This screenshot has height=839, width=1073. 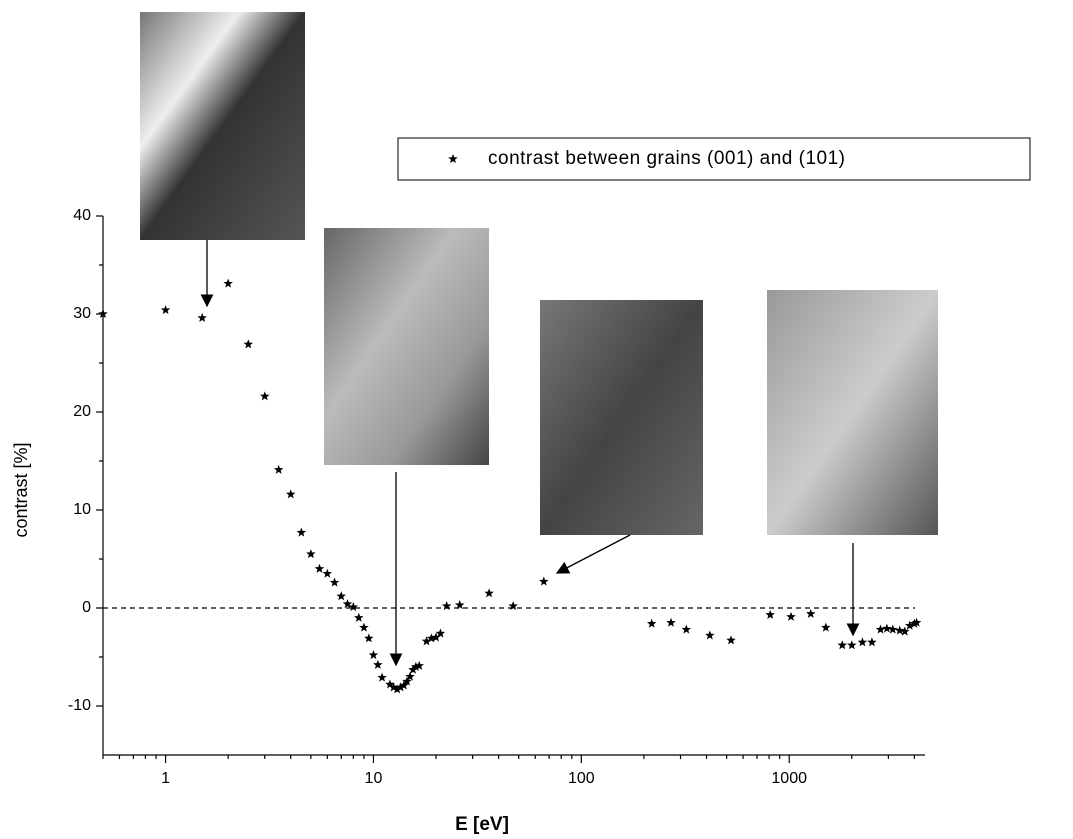 What do you see at coordinates (789, 778) in the screenshot?
I see `x-tick-label: 1000` at bounding box center [789, 778].